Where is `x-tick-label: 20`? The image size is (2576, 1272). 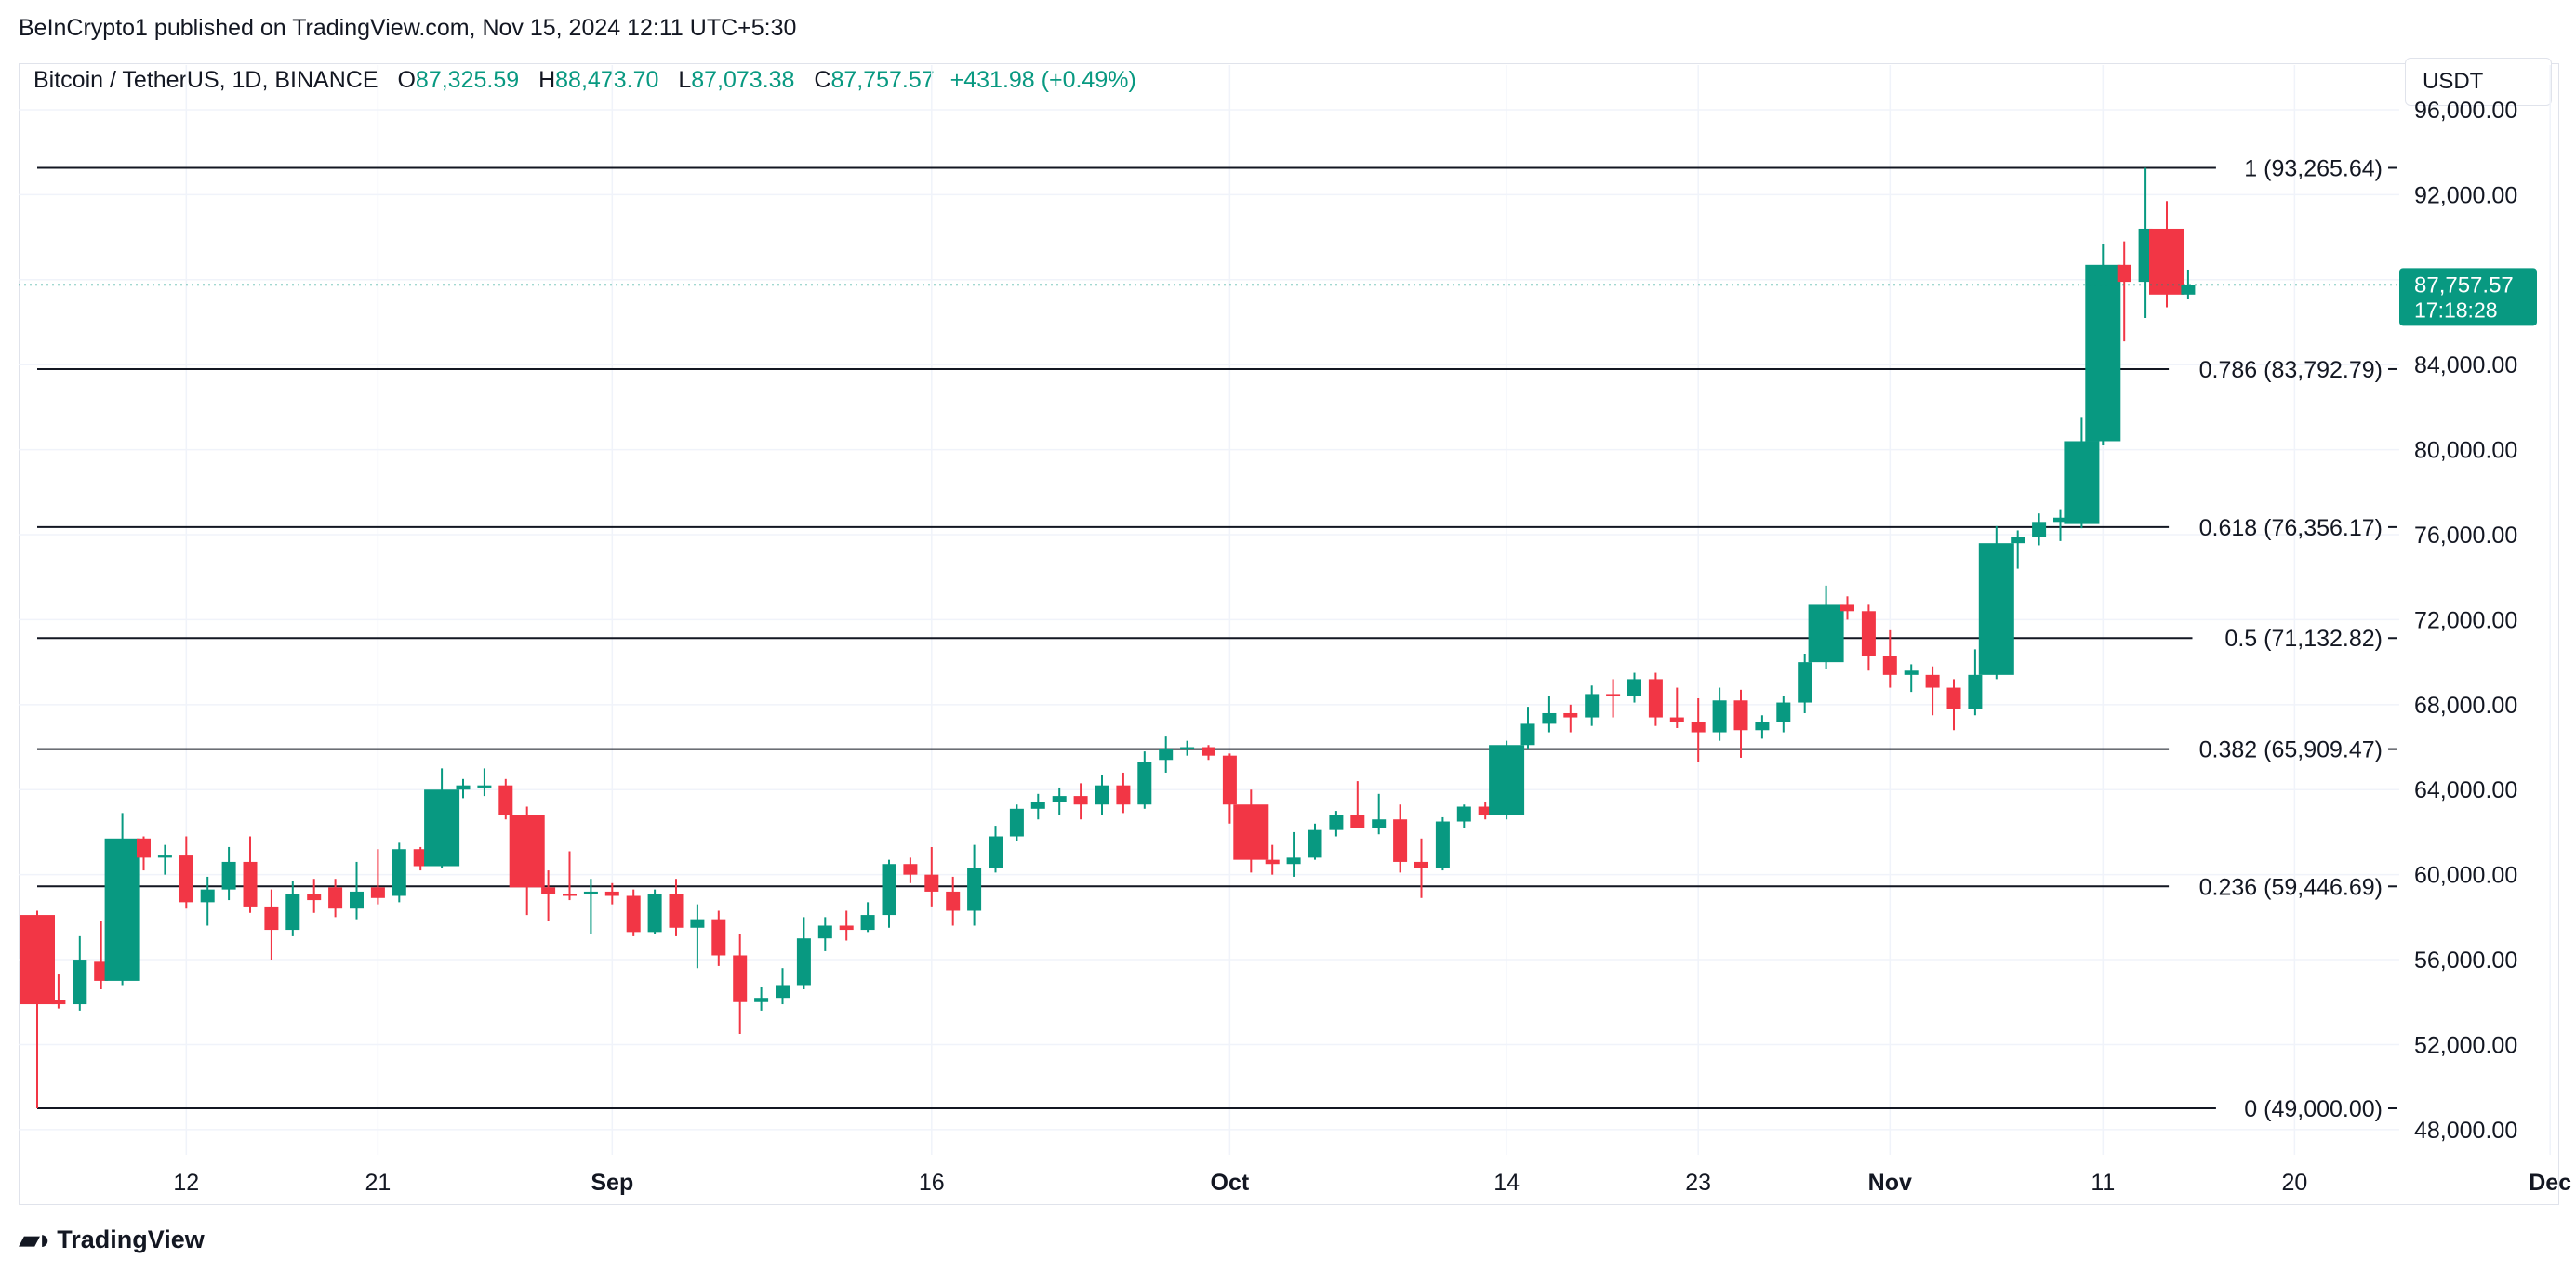
x-tick-label: 20 is located at coordinates (2294, 1183).